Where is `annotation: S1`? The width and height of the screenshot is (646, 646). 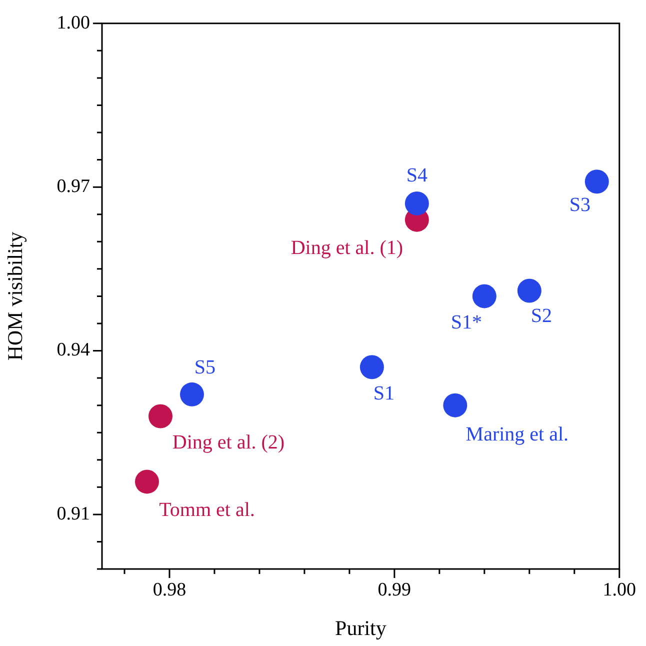
annotation: S1 is located at coordinates (383, 393).